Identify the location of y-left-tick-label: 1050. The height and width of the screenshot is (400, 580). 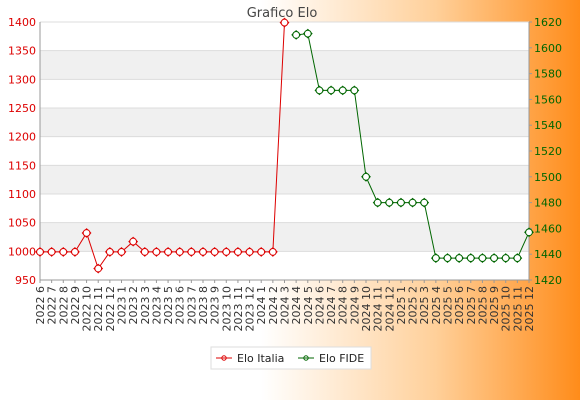
(22, 223).